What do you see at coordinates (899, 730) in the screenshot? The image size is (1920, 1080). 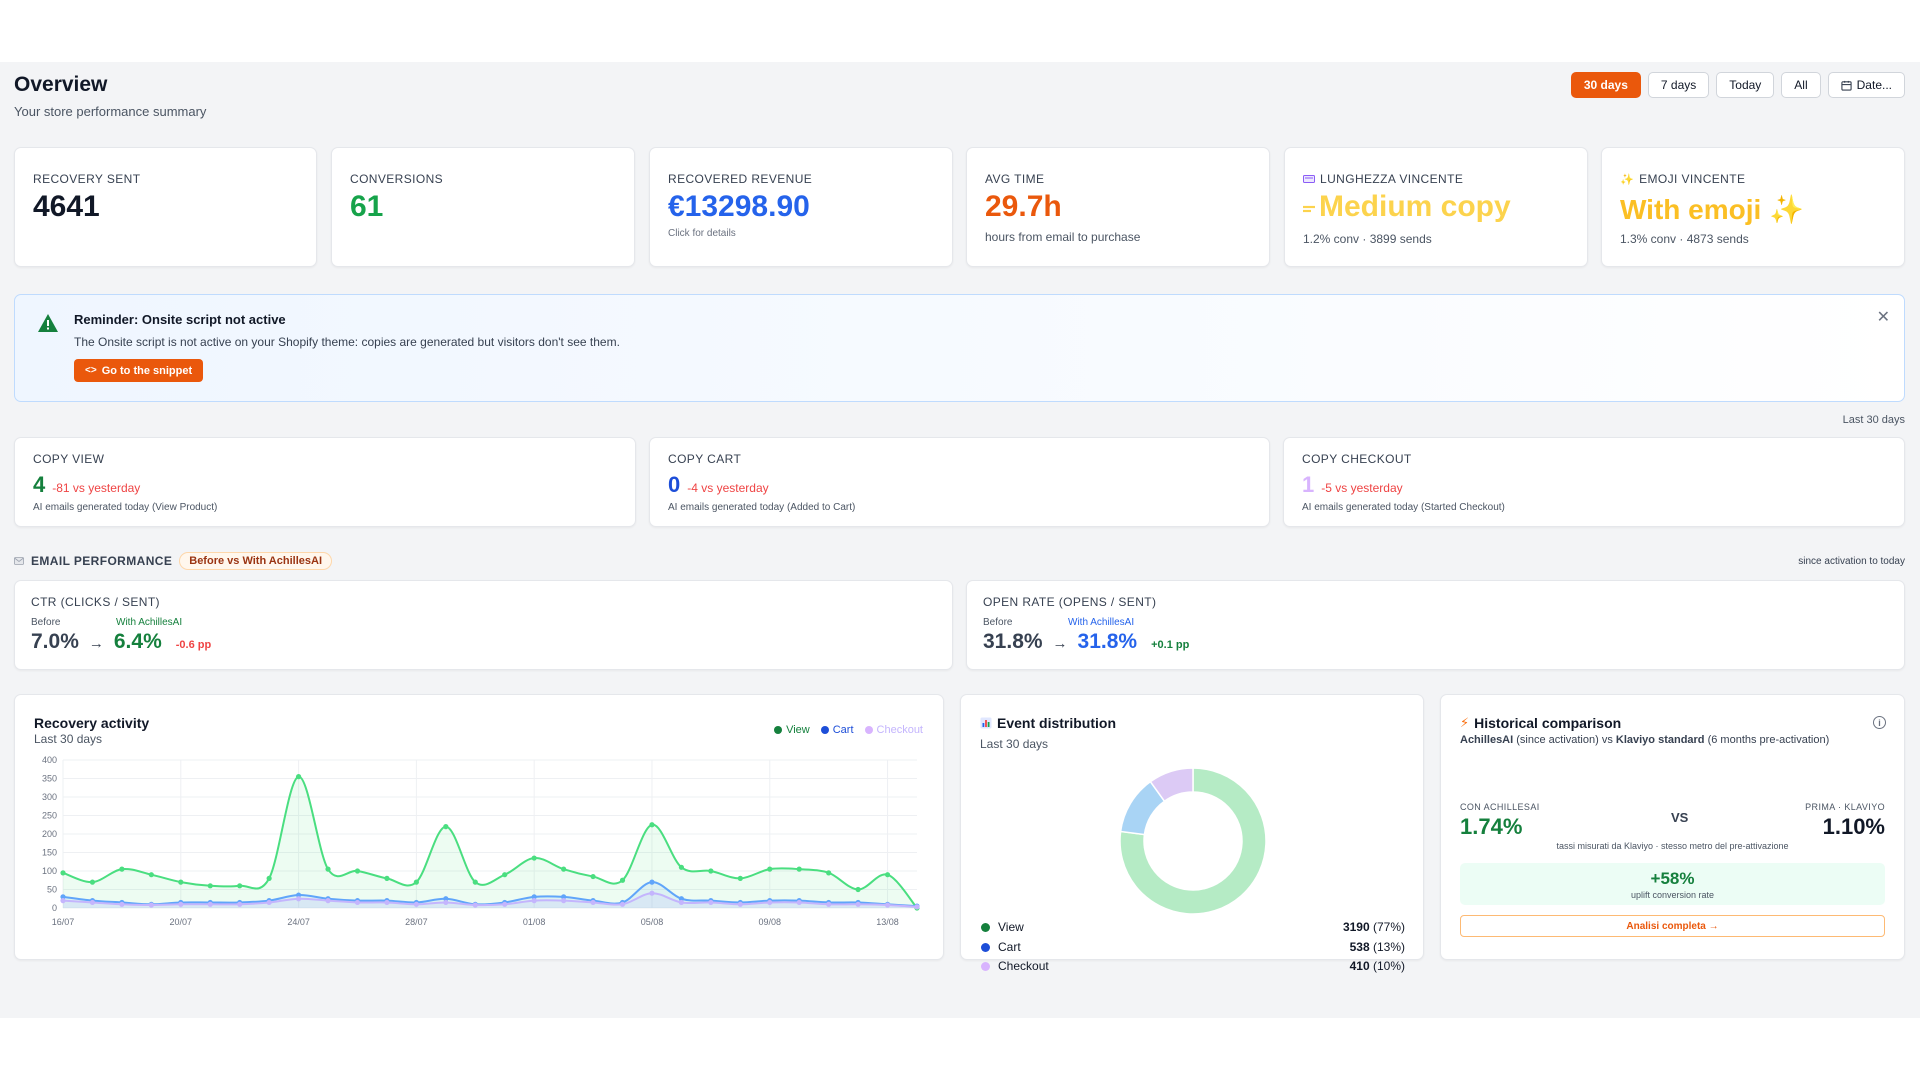 I see `legend-label: Checkout` at bounding box center [899, 730].